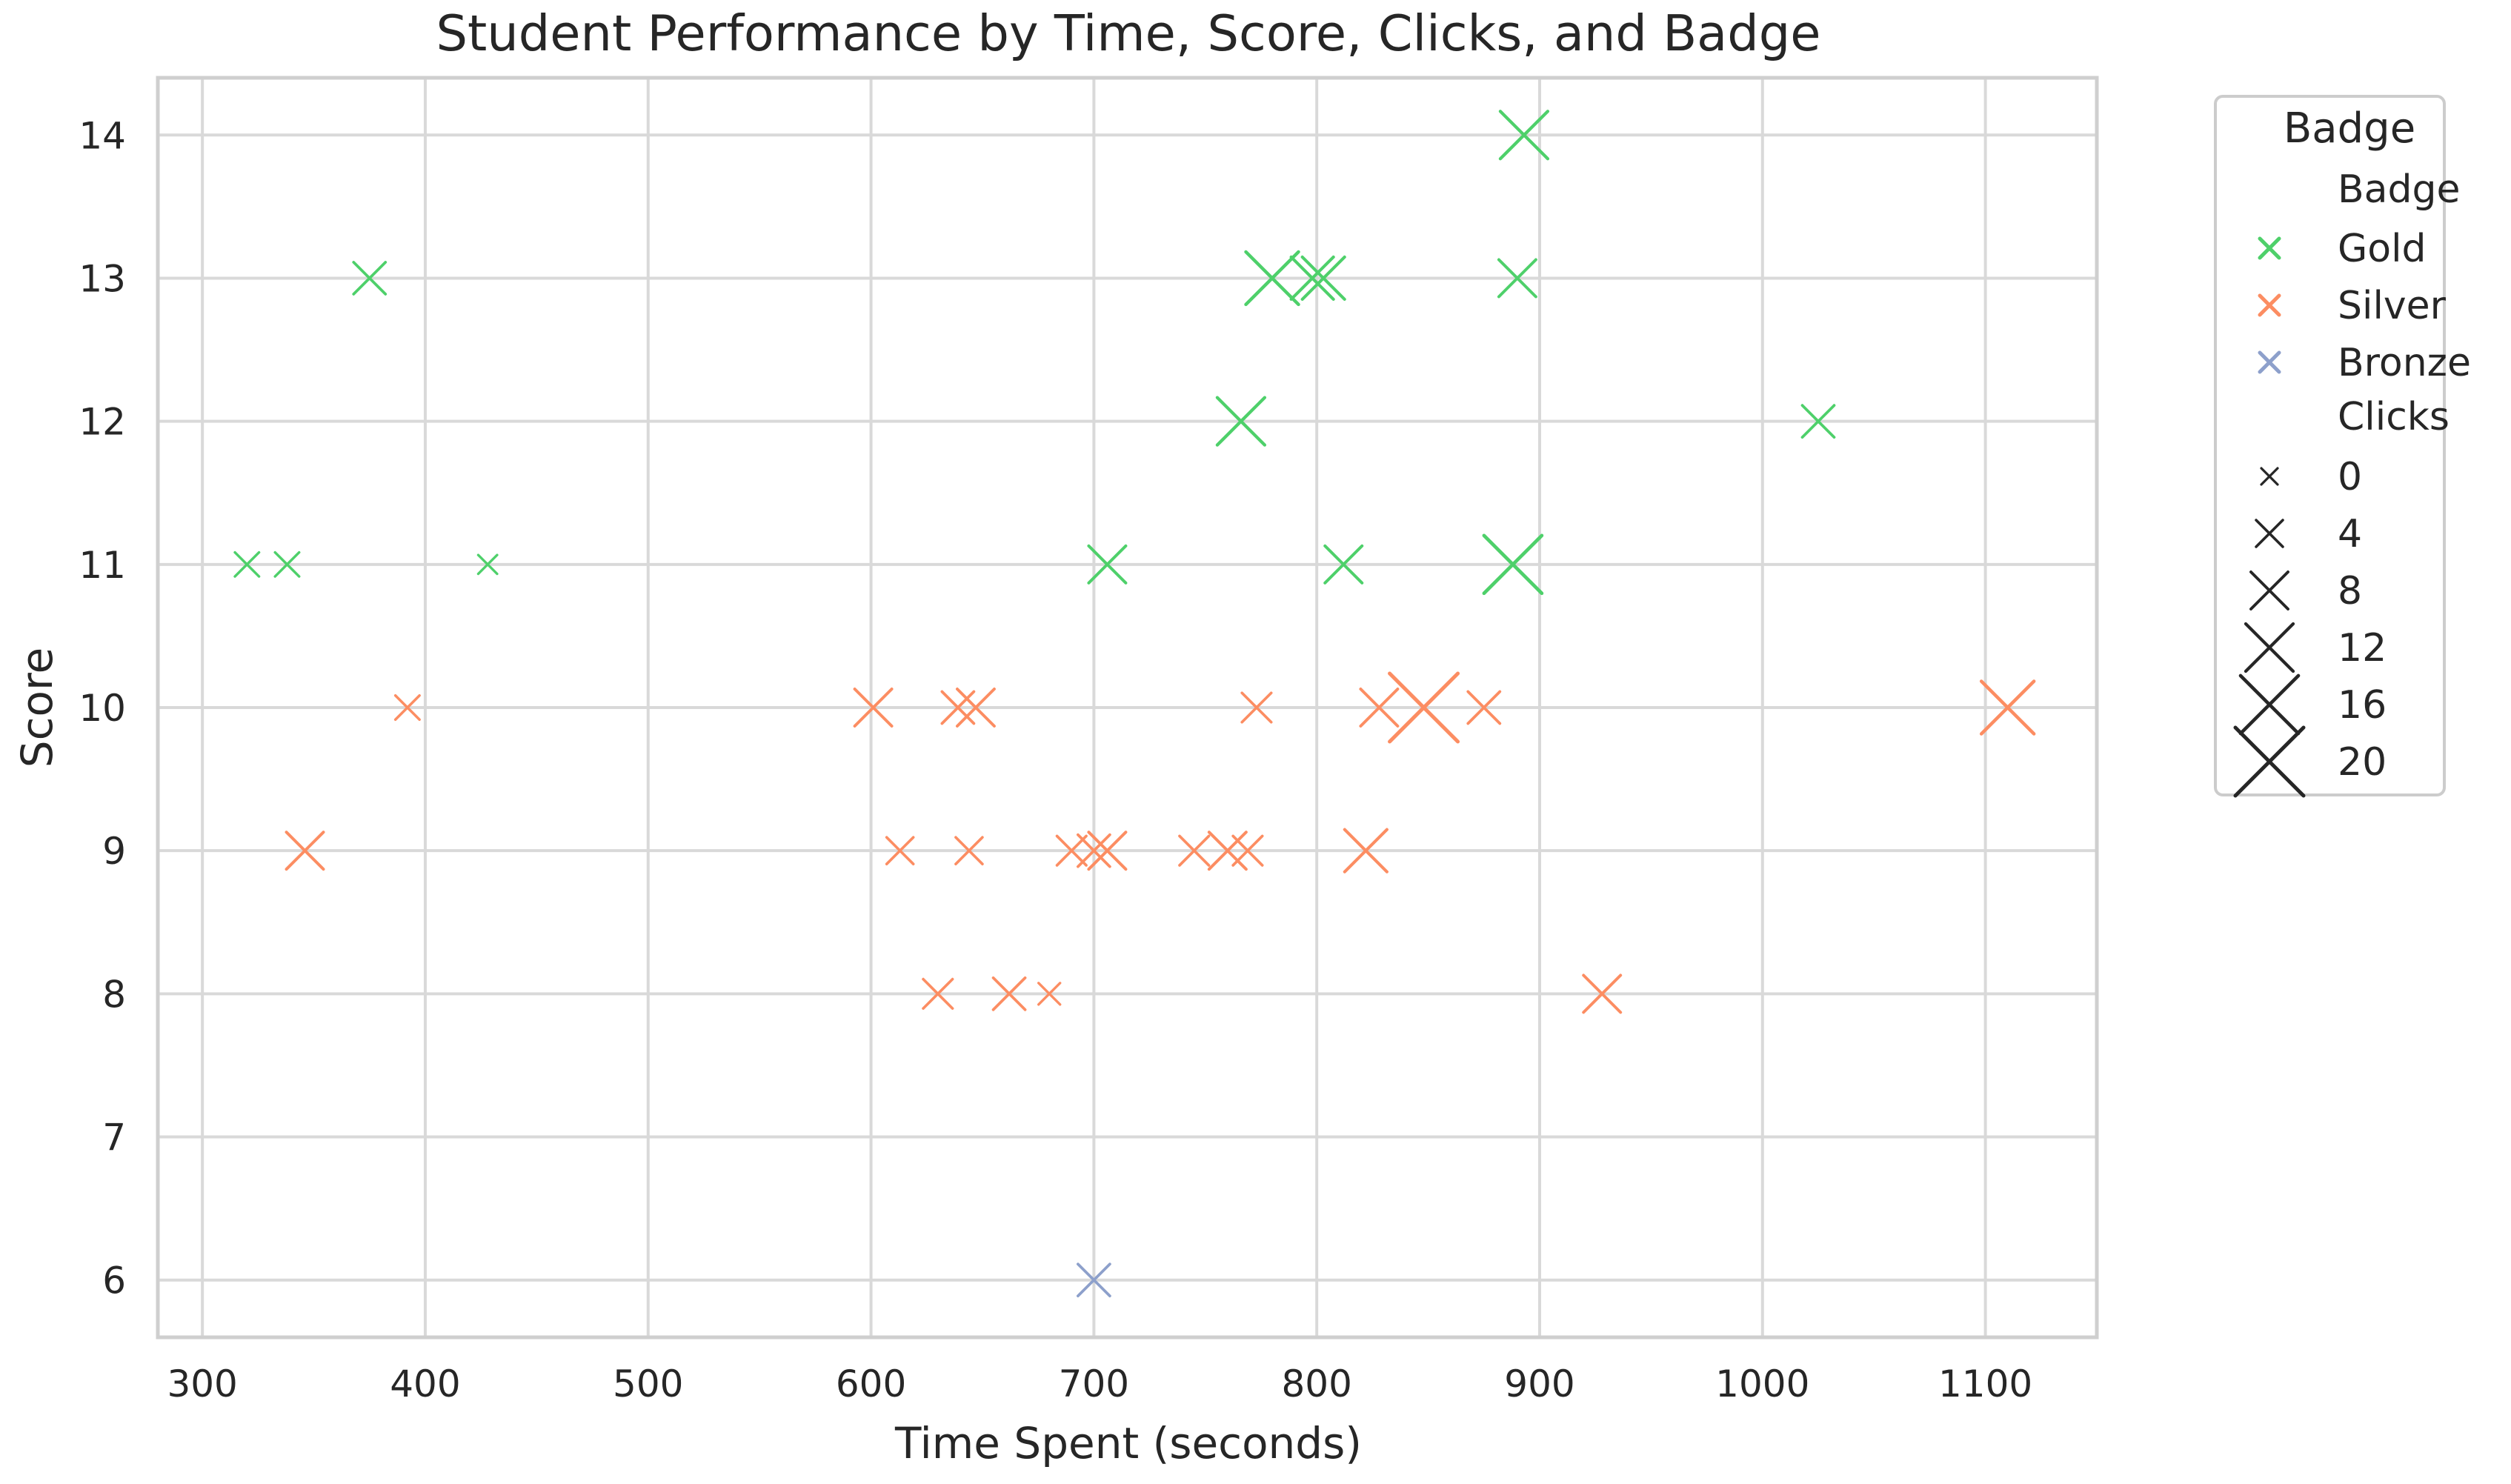  What do you see at coordinates (102, 565) in the screenshot?
I see `y-tick-label: 11` at bounding box center [102, 565].